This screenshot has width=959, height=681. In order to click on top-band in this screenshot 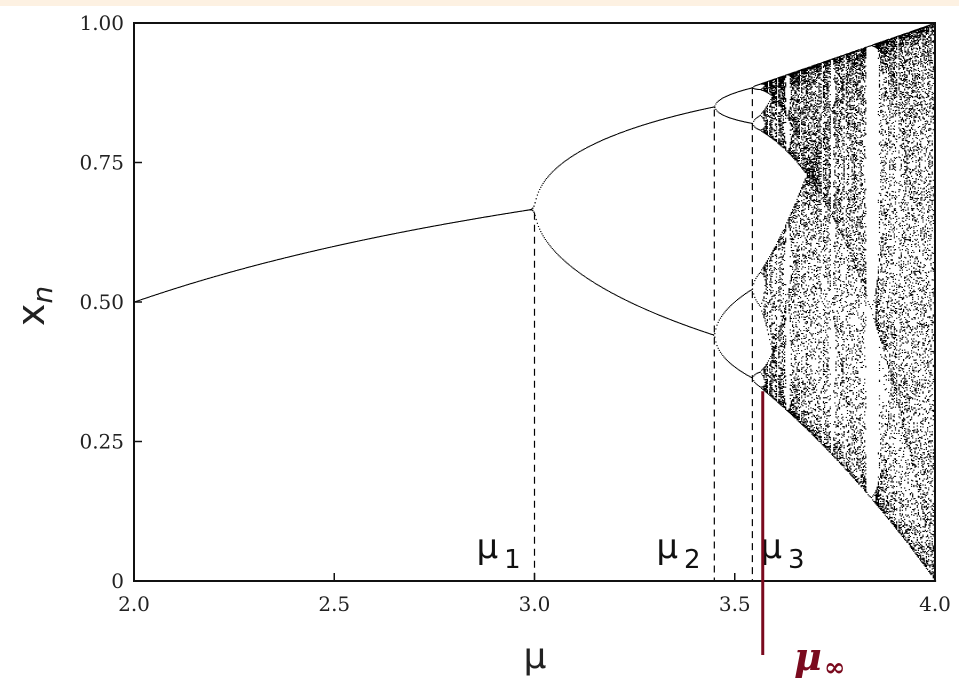, I will do `click(479, 3)`.